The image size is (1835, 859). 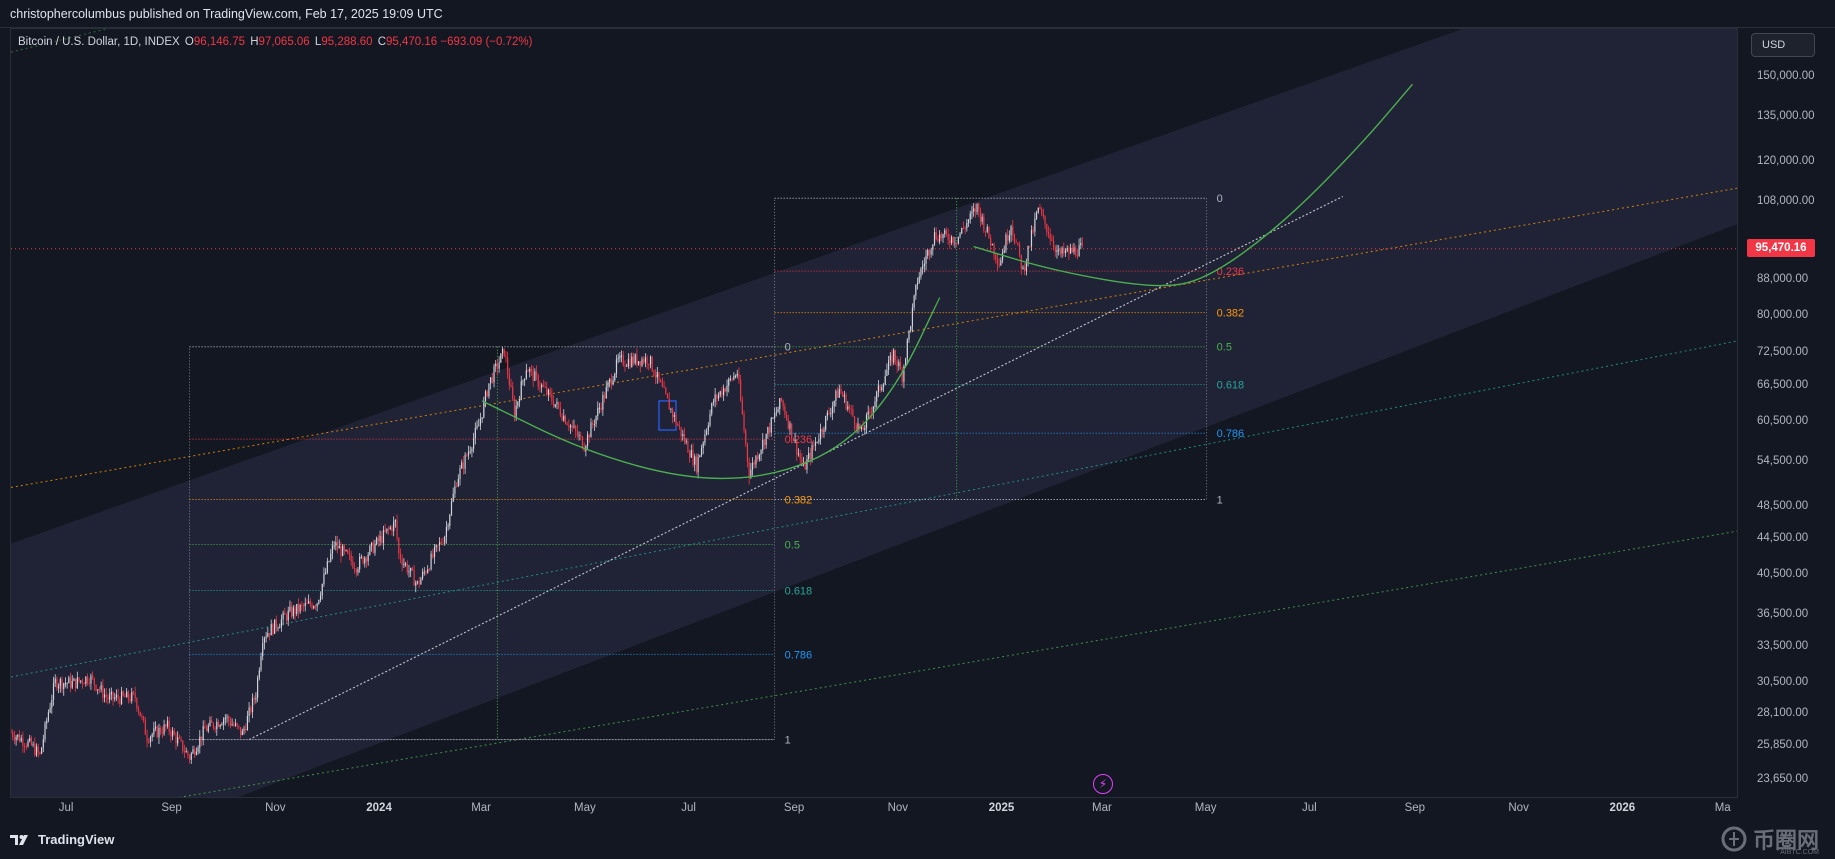 What do you see at coordinates (1783, 461) in the screenshot?
I see `price-tick-label: 54,500.00` at bounding box center [1783, 461].